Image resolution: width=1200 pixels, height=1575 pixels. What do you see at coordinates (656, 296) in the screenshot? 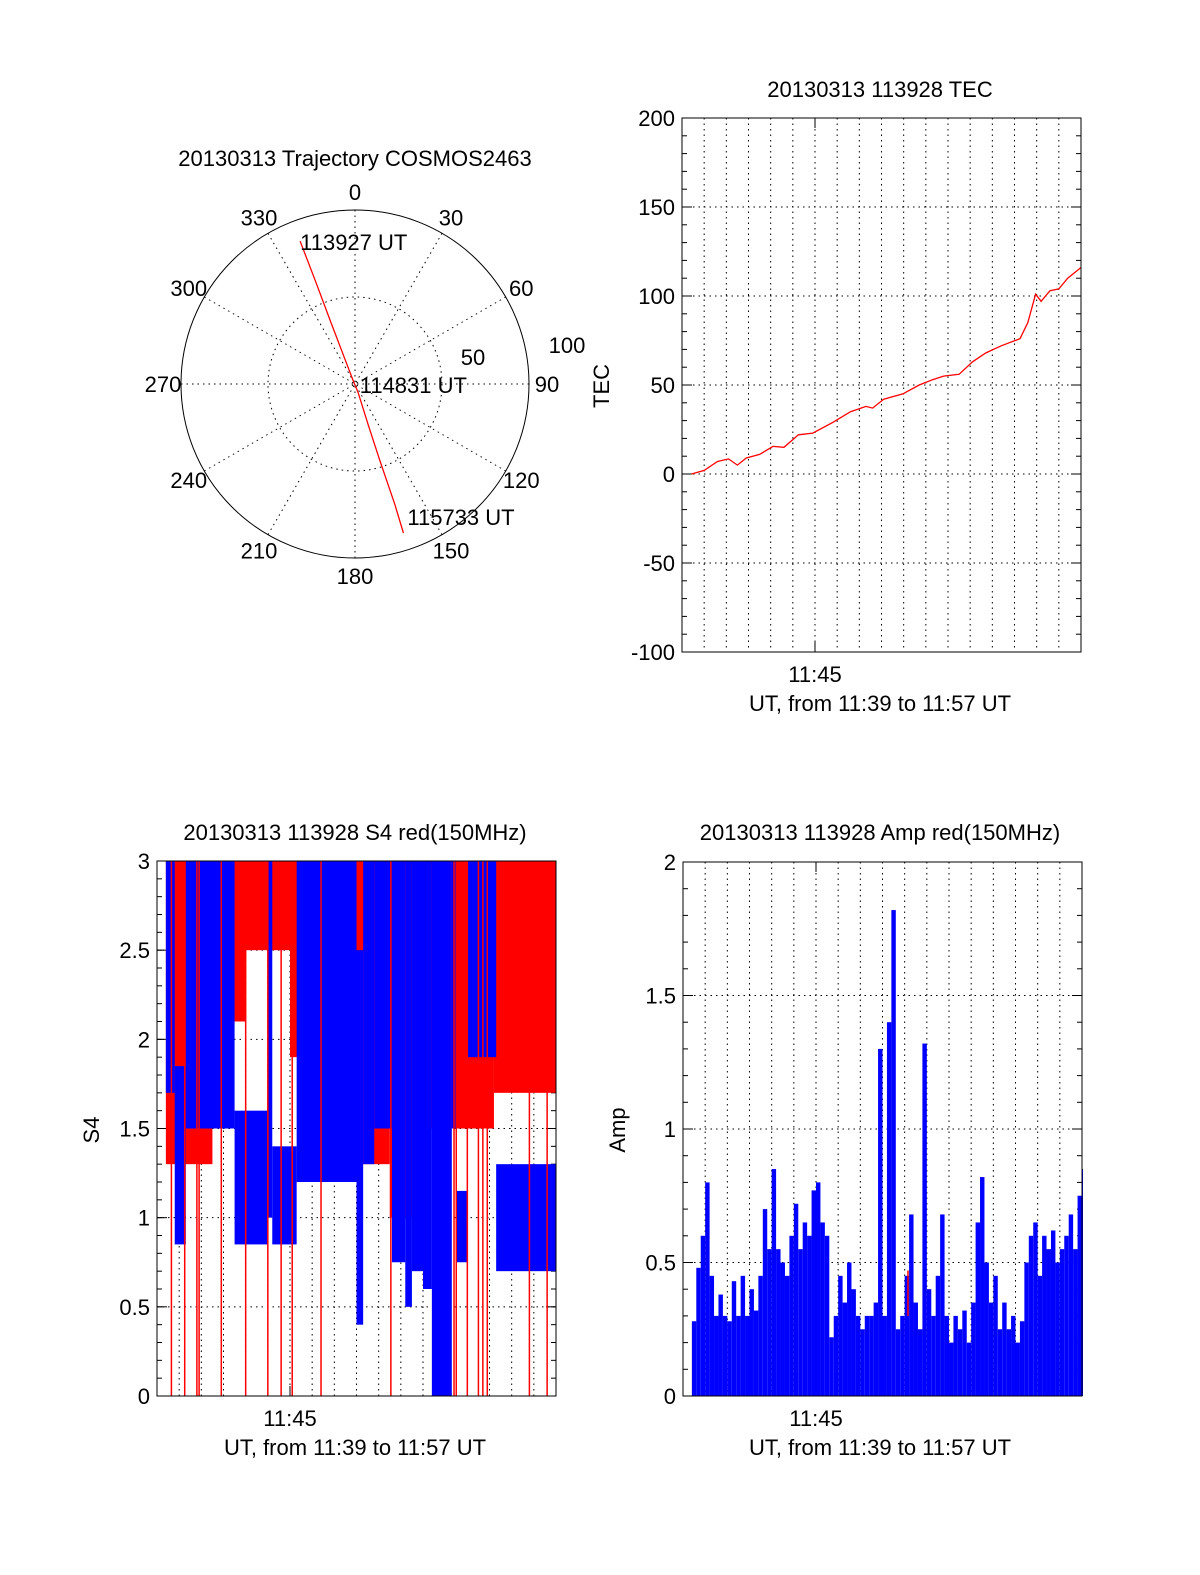
I see `y-tick-label: 100` at bounding box center [656, 296].